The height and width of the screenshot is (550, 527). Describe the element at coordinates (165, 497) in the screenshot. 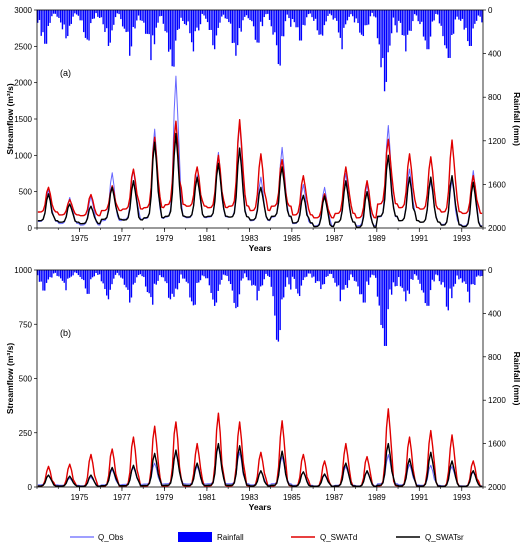

I see `x-tick-label: 1979` at that location.